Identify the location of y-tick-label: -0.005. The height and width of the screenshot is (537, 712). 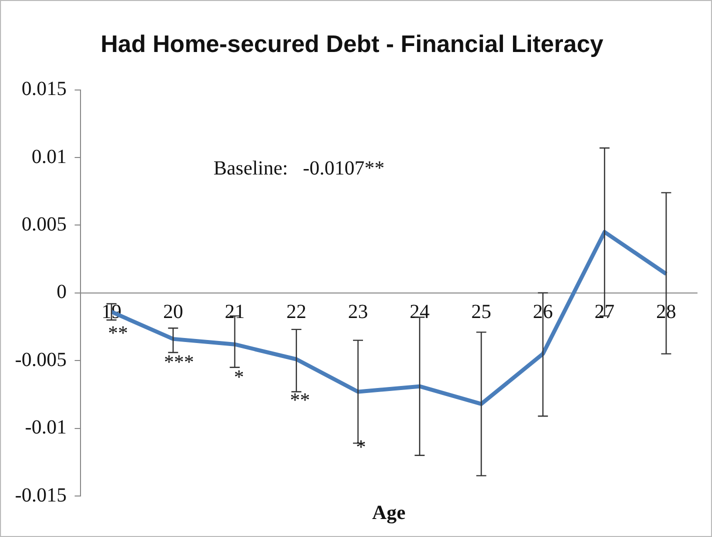
(40, 359).